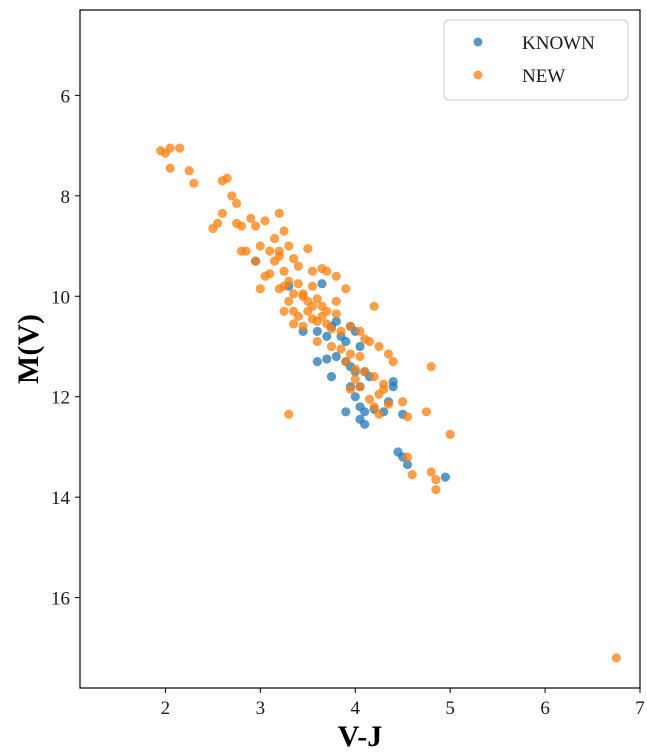  What do you see at coordinates (640, 708) in the screenshot?
I see `x-tick-label: 7` at bounding box center [640, 708].